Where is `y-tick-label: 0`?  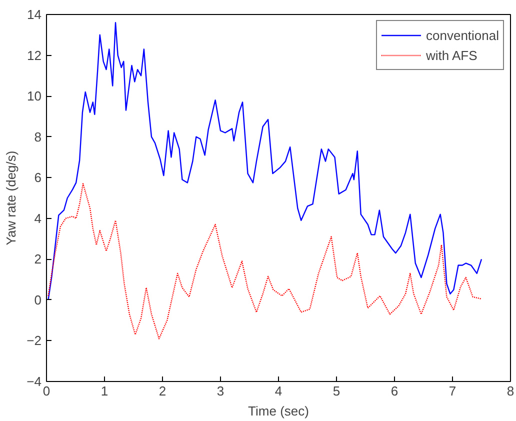 y-tick-label: 0 is located at coordinates (38, 300).